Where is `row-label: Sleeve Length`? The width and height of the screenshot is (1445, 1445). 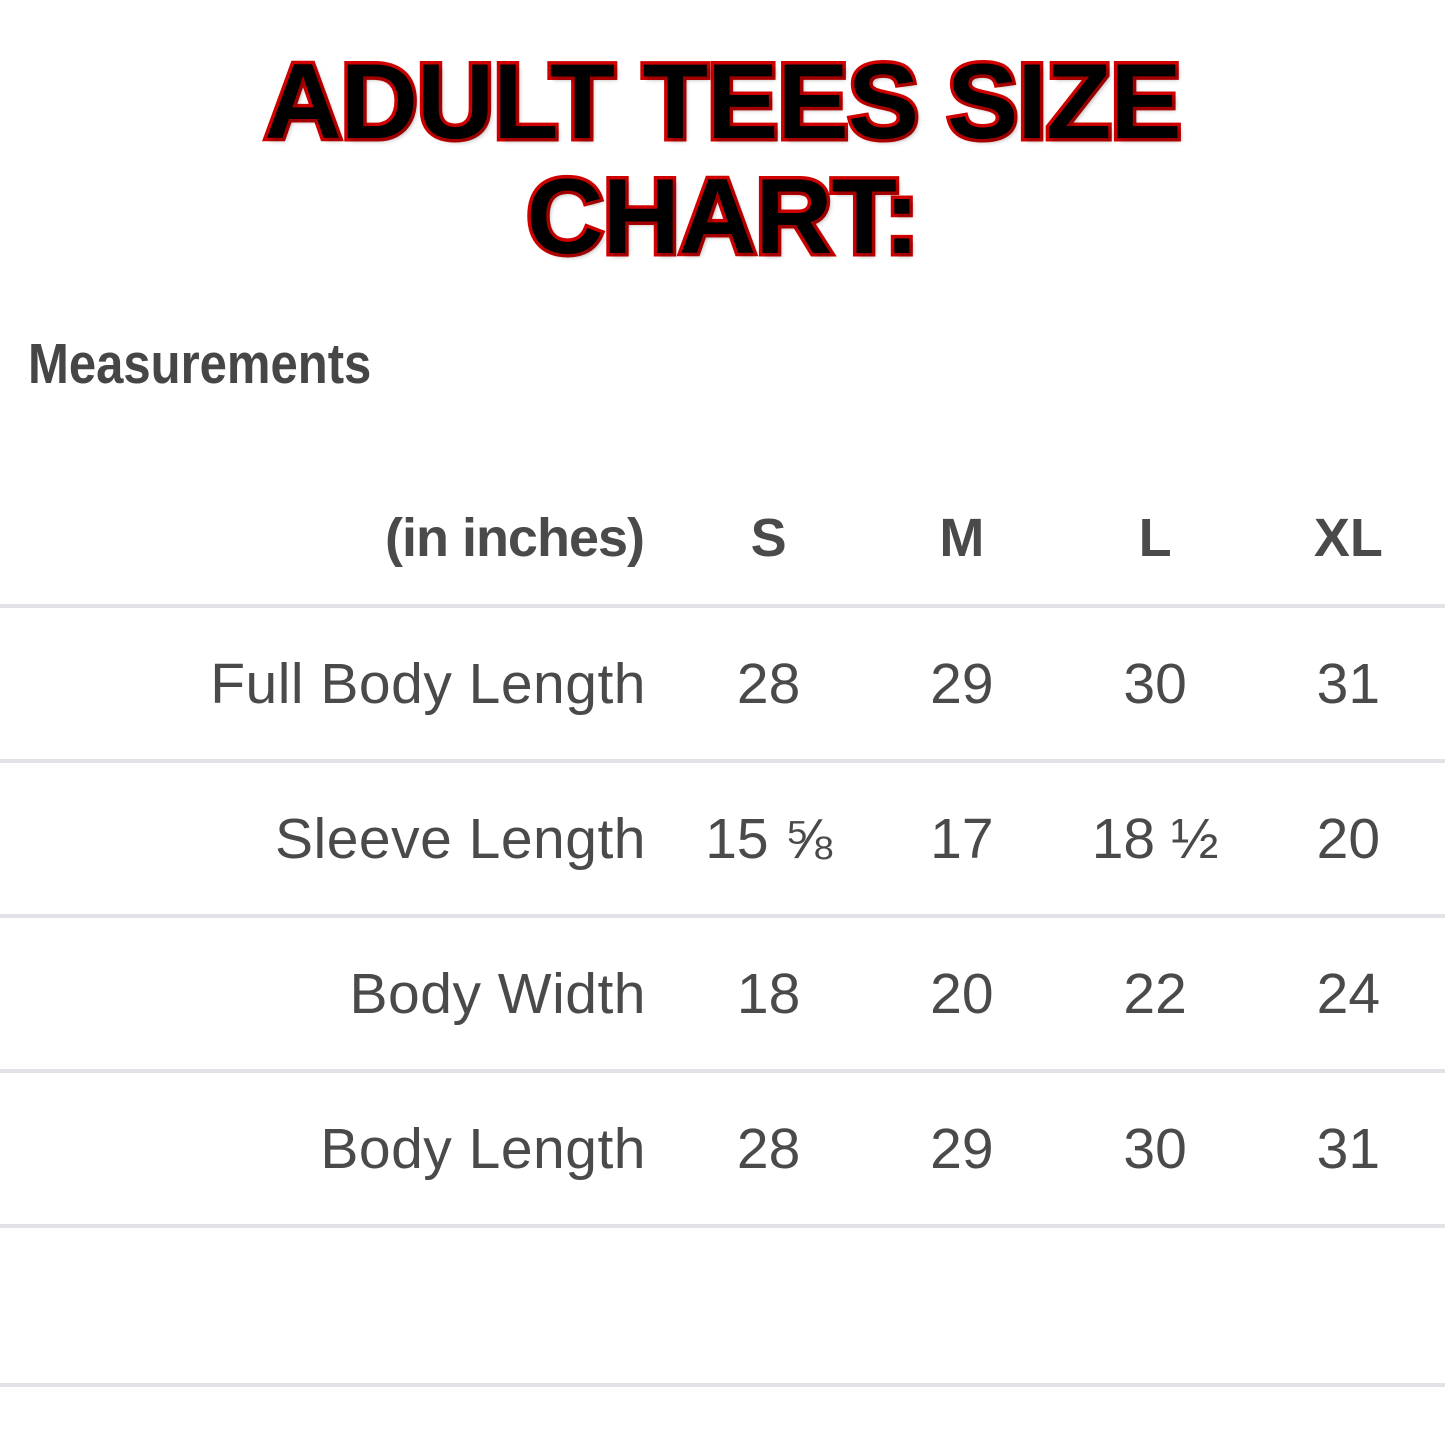 row-label: Sleeve Length is located at coordinates (460, 838).